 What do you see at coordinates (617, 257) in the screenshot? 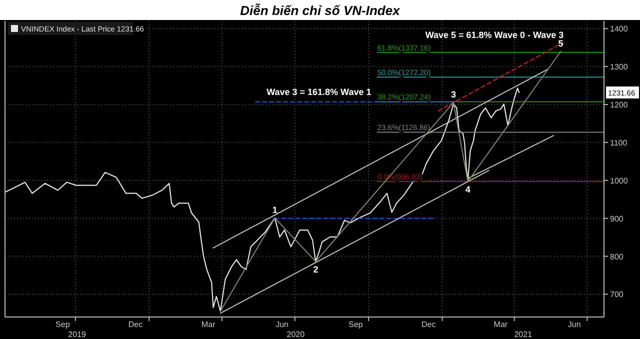
I see `y-tick-label: 800` at bounding box center [617, 257].